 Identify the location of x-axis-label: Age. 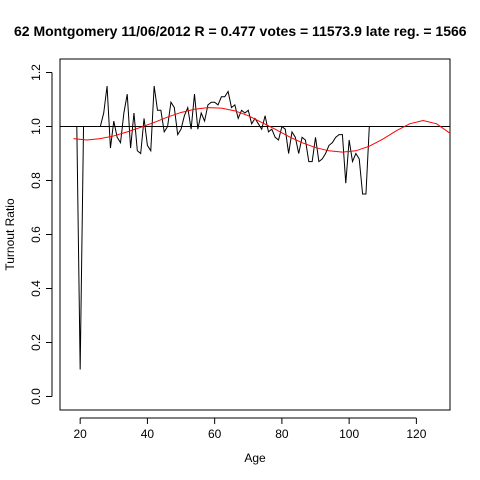
(255, 458).